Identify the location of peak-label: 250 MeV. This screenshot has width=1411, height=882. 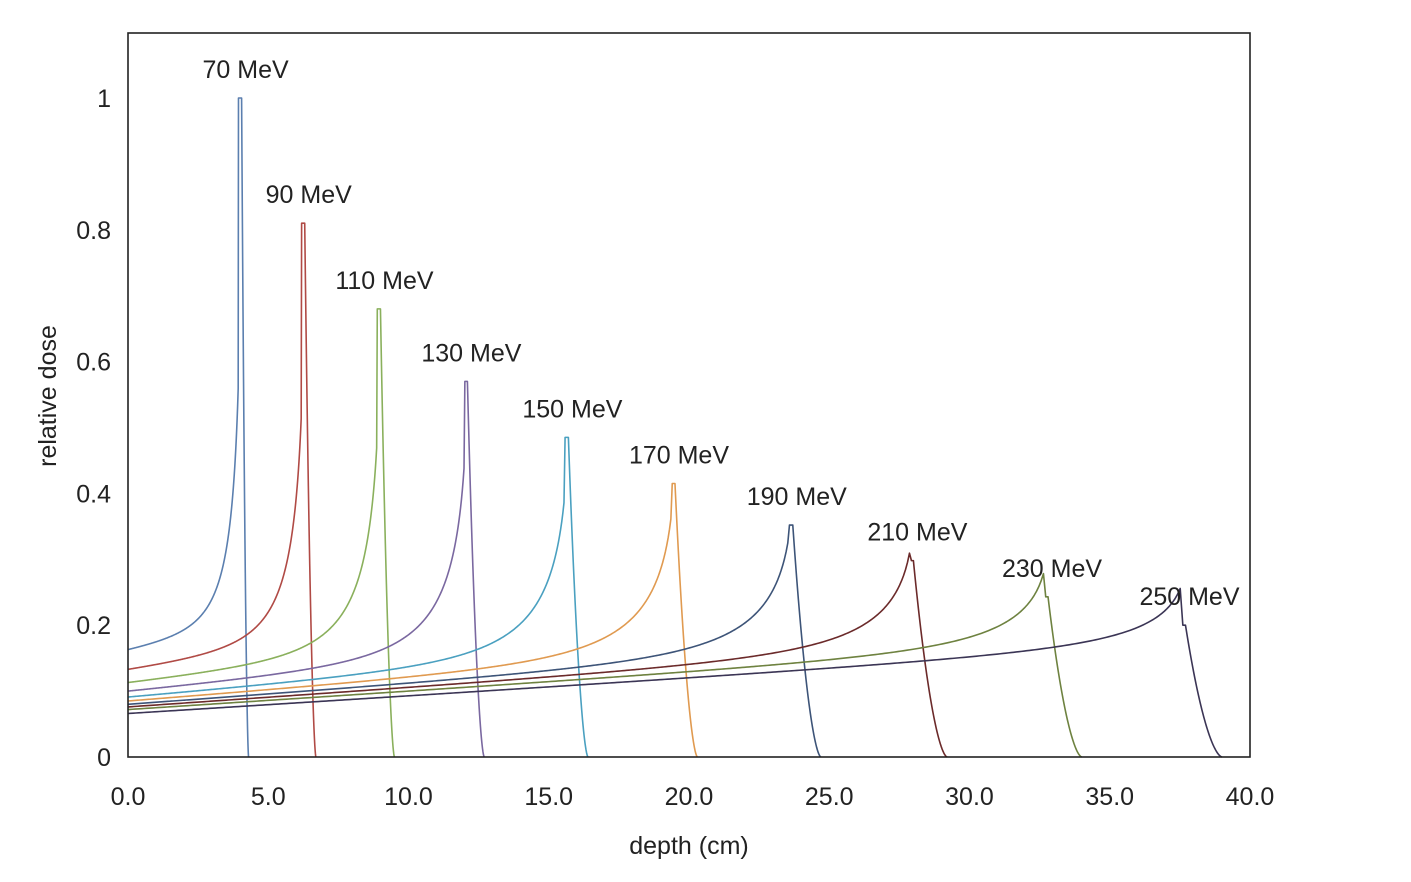
(1189, 597).